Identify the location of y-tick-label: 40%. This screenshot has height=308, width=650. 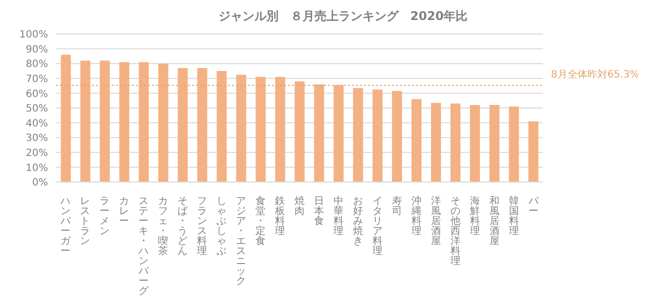
(37, 124).